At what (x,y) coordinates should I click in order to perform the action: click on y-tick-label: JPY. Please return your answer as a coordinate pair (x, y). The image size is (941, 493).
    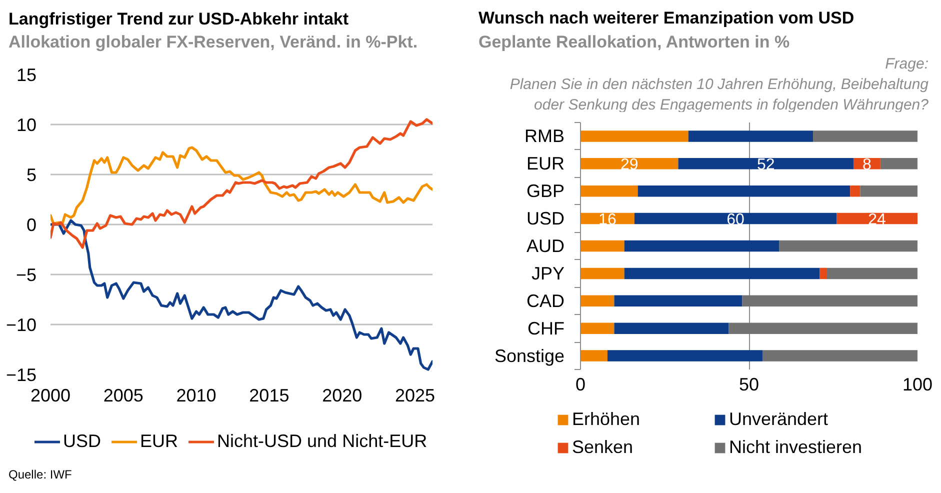
    Looking at the image, I should click on (548, 273).